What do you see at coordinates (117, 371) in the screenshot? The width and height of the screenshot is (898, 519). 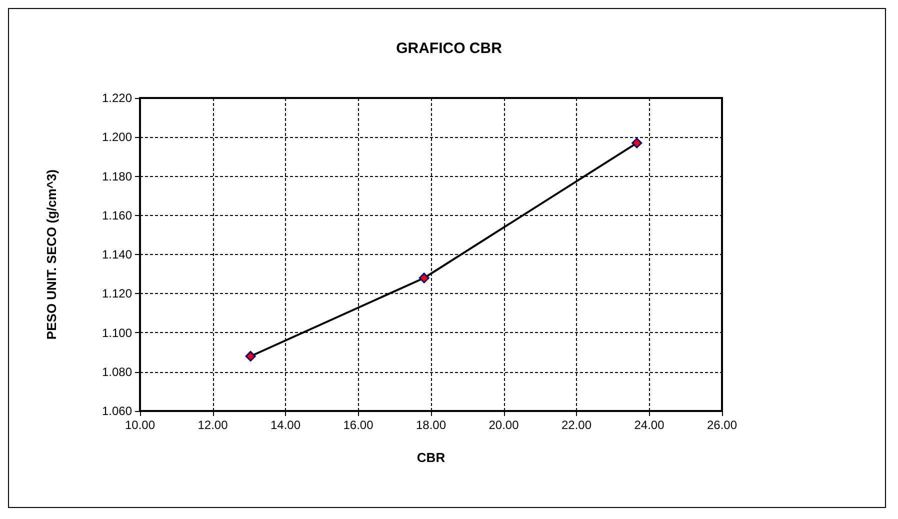 I see `y-tick-label: 1.080` at bounding box center [117, 371].